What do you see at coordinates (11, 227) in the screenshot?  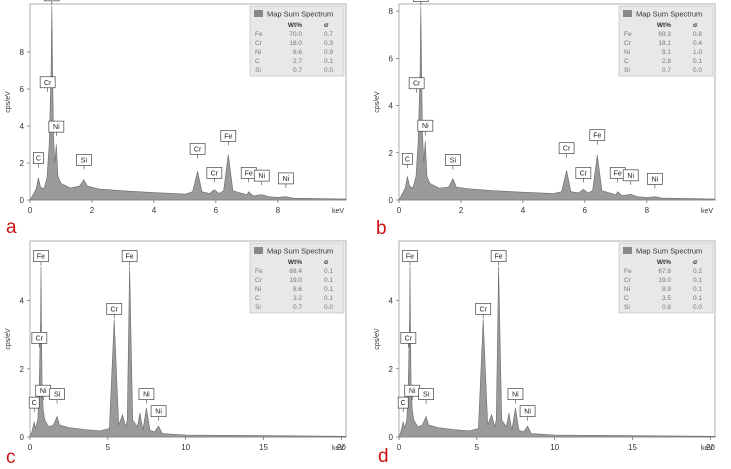 I see `panel-letter-a: a` at bounding box center [11, 227].